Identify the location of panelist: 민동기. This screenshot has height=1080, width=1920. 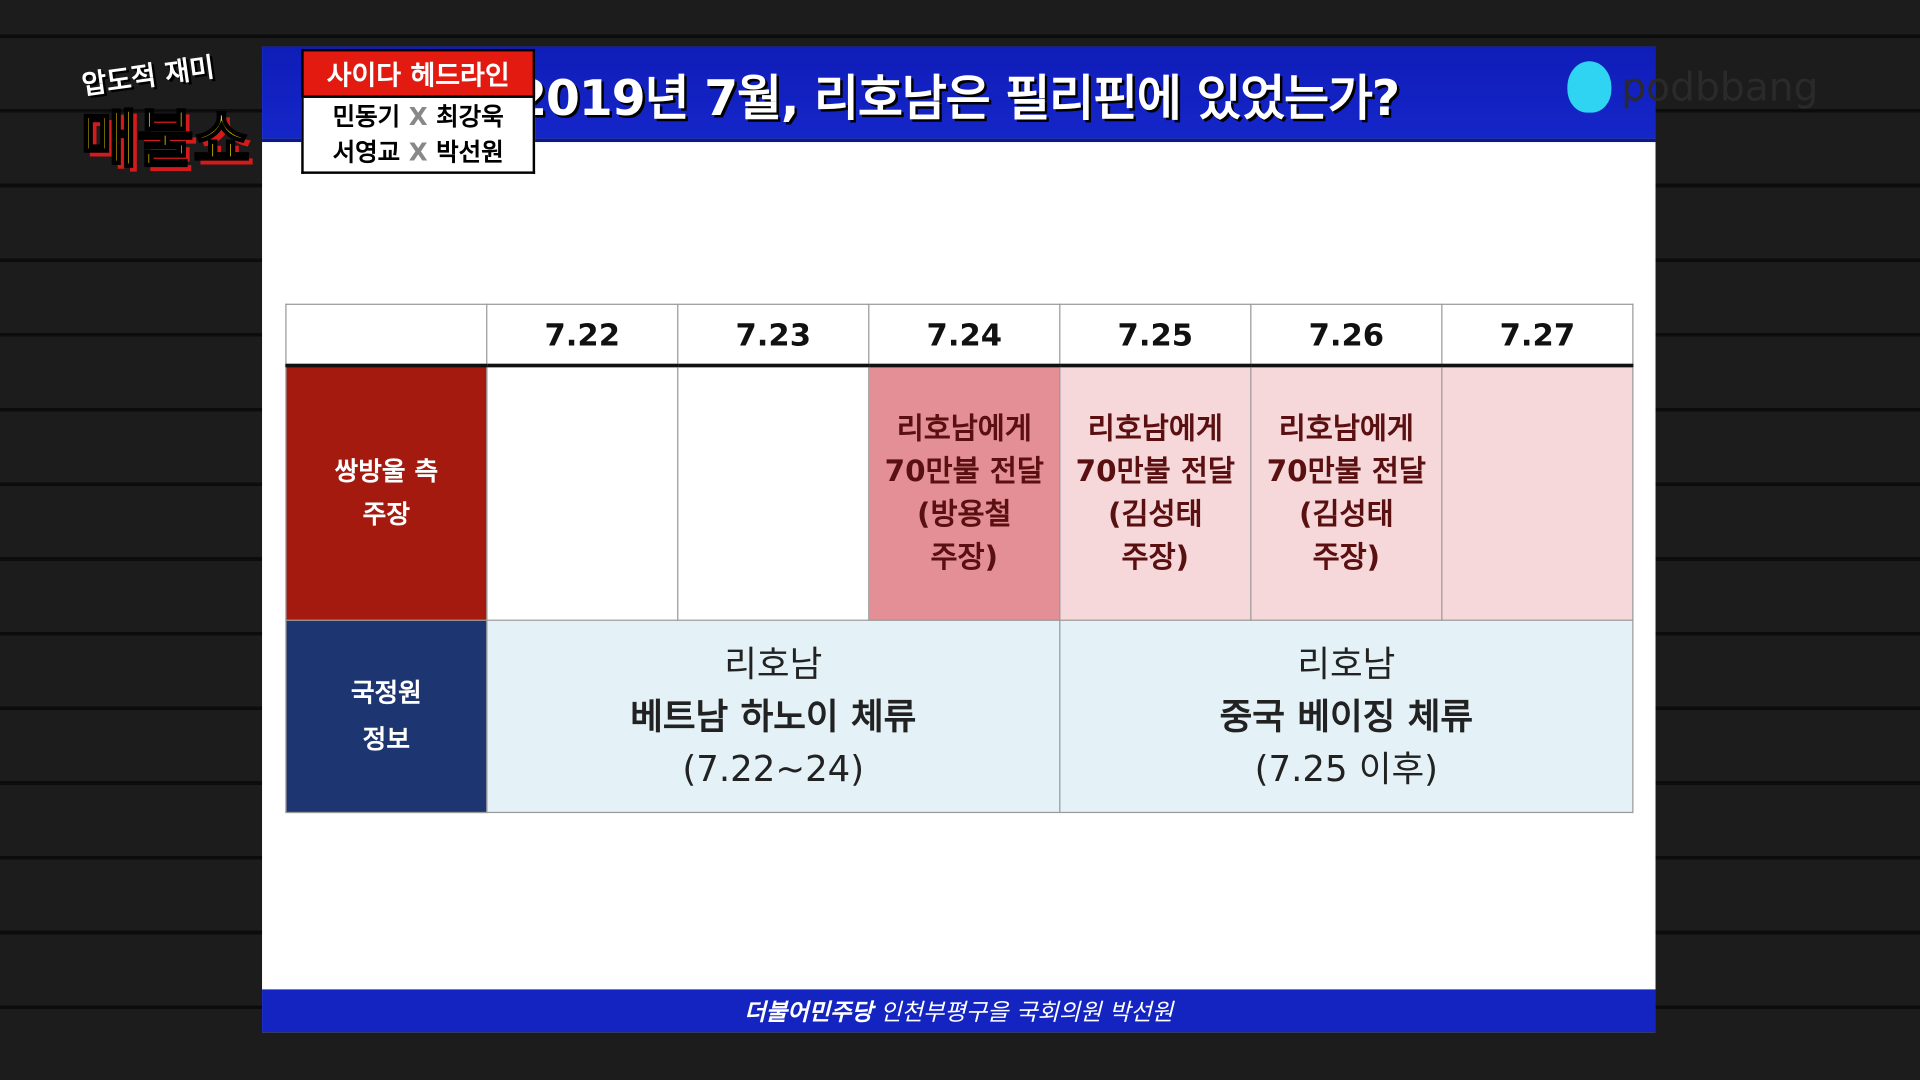
(366, 116).